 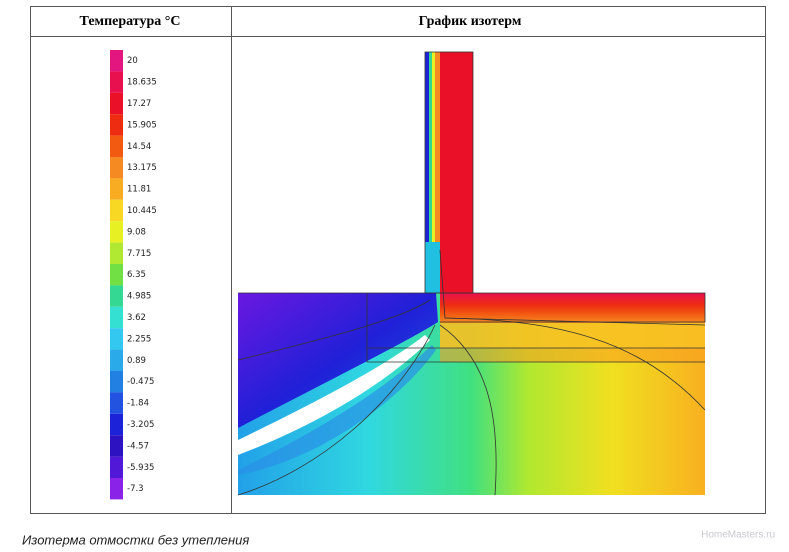 What do you see at coordinates (140, 425) in the screenshot?
I see `legend-label: -3.205` at bounding box center [140, 425].